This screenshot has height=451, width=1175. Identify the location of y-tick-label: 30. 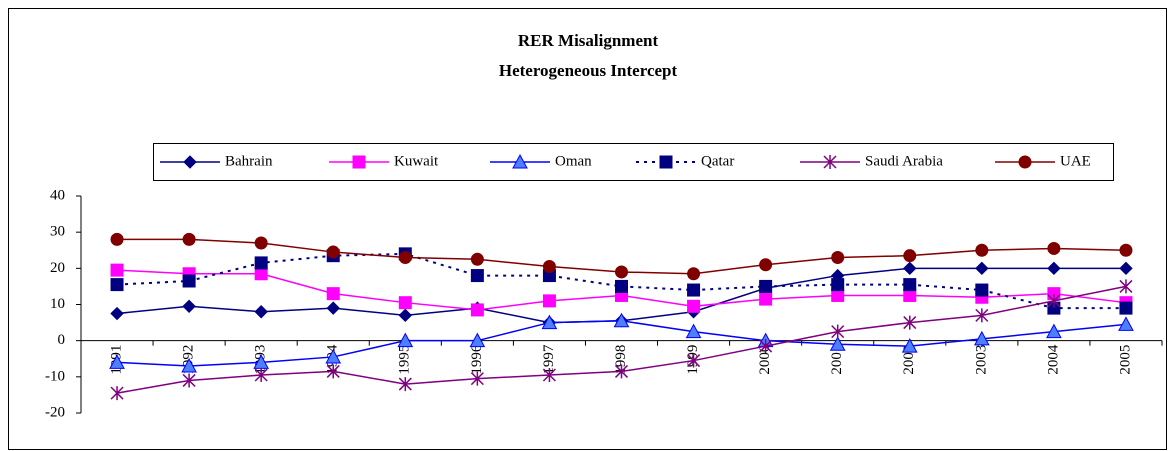
(57, 232).